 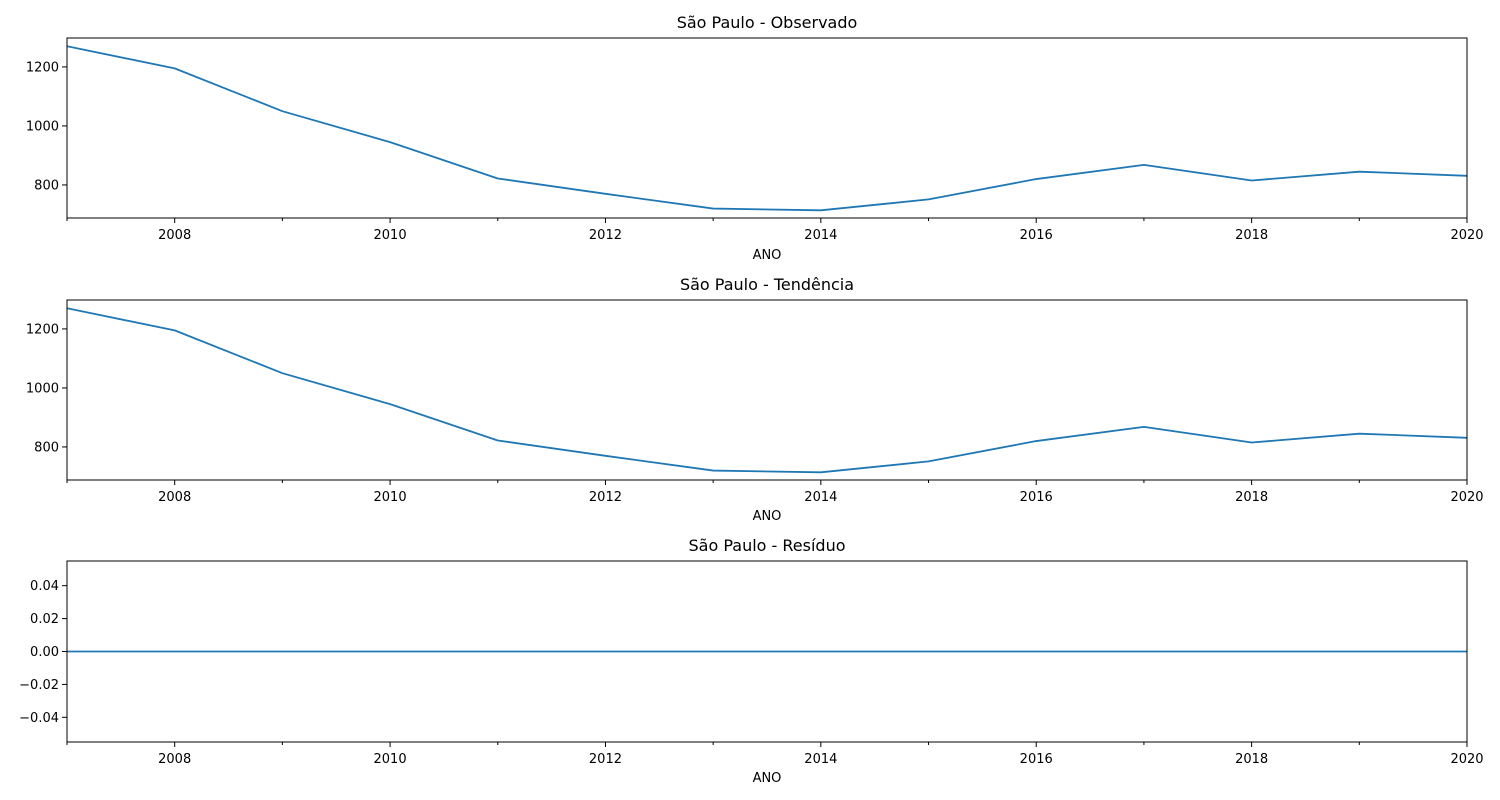 What do you see at coordinates (767, 516) in the screenshot?
I see `trend-x-axis-label: ANO` at bounding box center [767, 516].